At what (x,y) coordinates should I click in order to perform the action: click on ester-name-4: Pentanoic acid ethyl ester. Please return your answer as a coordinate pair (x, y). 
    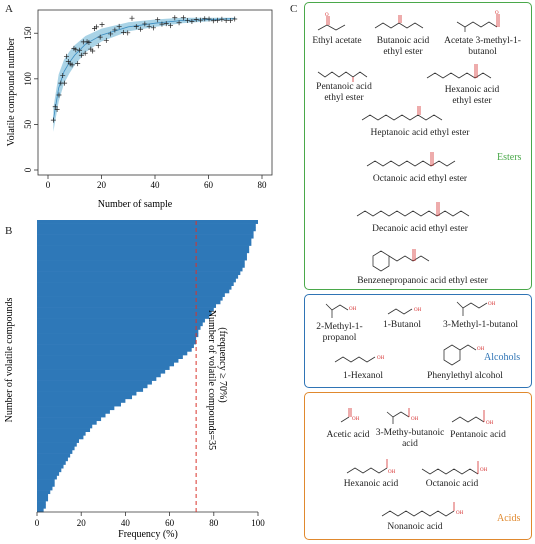
    Looking at the image, I should click on (344, 92).